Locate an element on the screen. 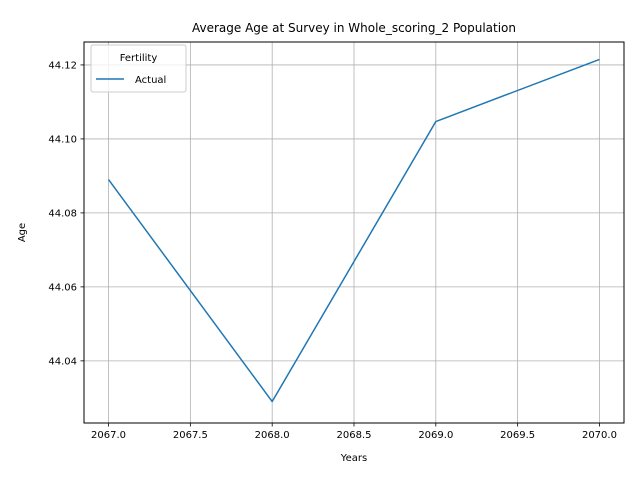 The image size is (640, 480). legend: Fertility Actual is located at coordinates (138, 68).